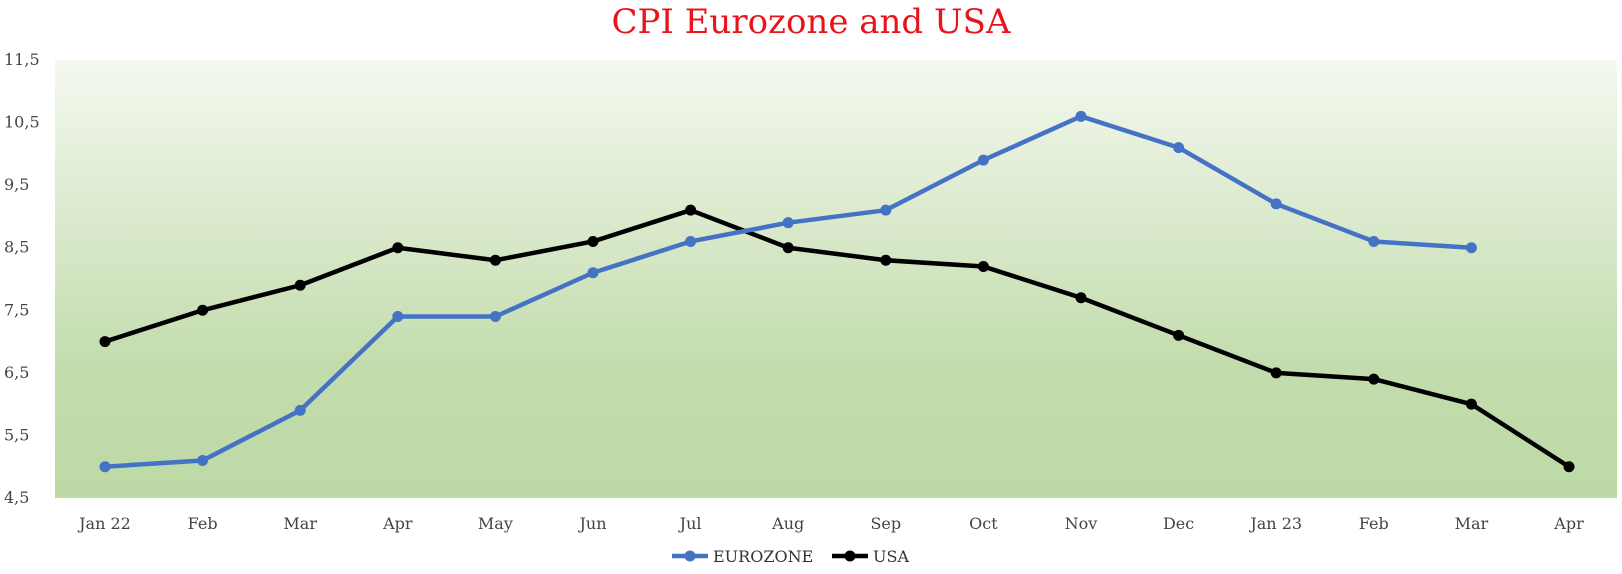 The height and width of the screenshot is (574, 1622). Describe the element at coordinates (22, 122) in the screenshot. I see `y-tick-label: 10,5` at that location.